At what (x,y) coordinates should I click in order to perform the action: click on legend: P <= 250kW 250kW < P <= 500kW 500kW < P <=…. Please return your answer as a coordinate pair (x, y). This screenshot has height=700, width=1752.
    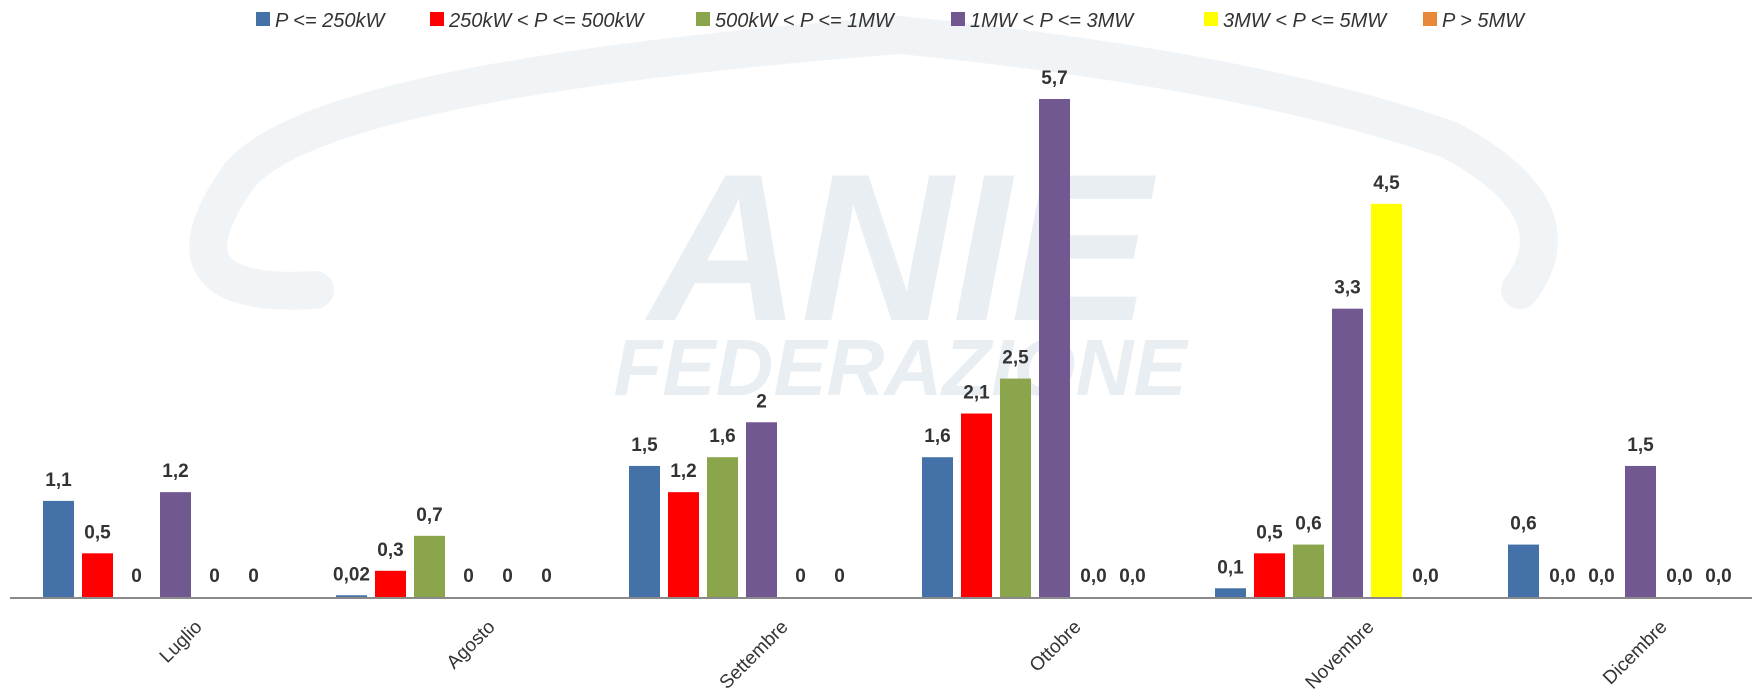
    Looking at the image, I should click on (891, 21).